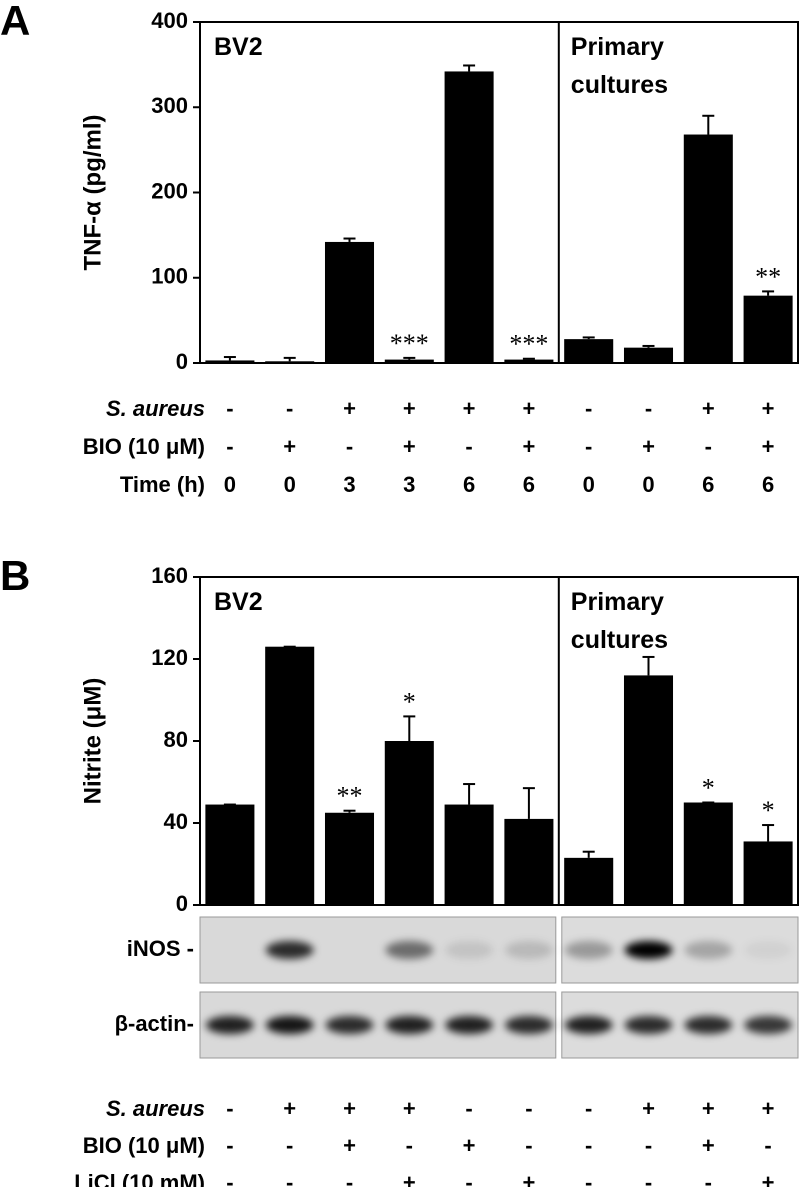 This screenshot has height=1187, width=800. What do you see at coordinates (169, 575) in the screenshot?
I see `y-tick-label: 160` at bounding box center [169, 575].